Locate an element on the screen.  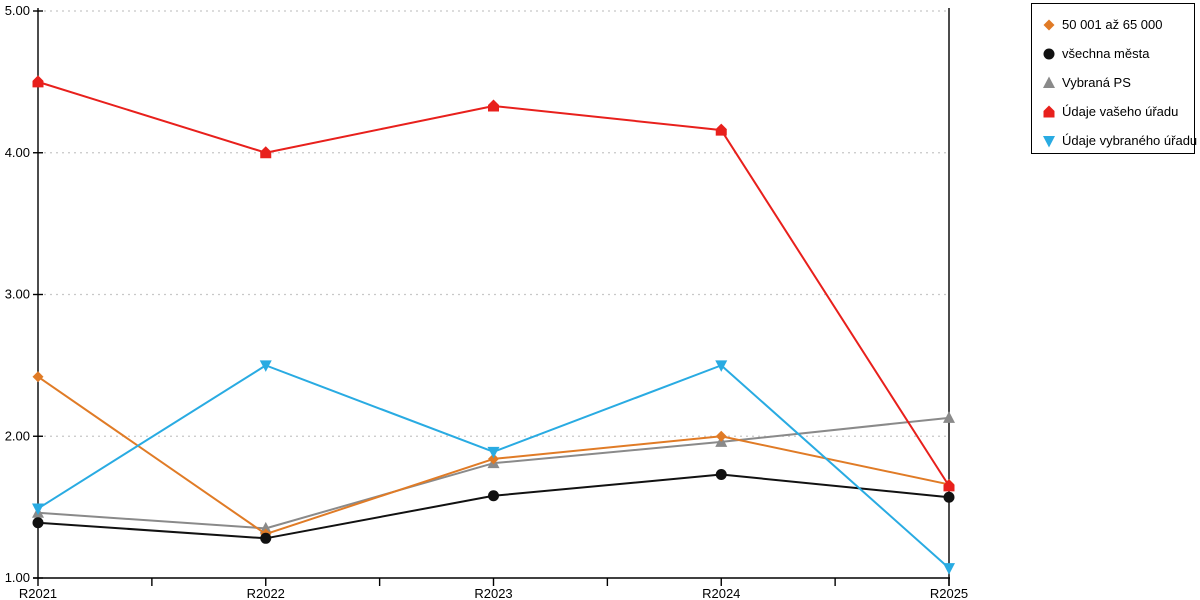
y-axis-tick-label: 3.00 is located at coordinates (17, 294).